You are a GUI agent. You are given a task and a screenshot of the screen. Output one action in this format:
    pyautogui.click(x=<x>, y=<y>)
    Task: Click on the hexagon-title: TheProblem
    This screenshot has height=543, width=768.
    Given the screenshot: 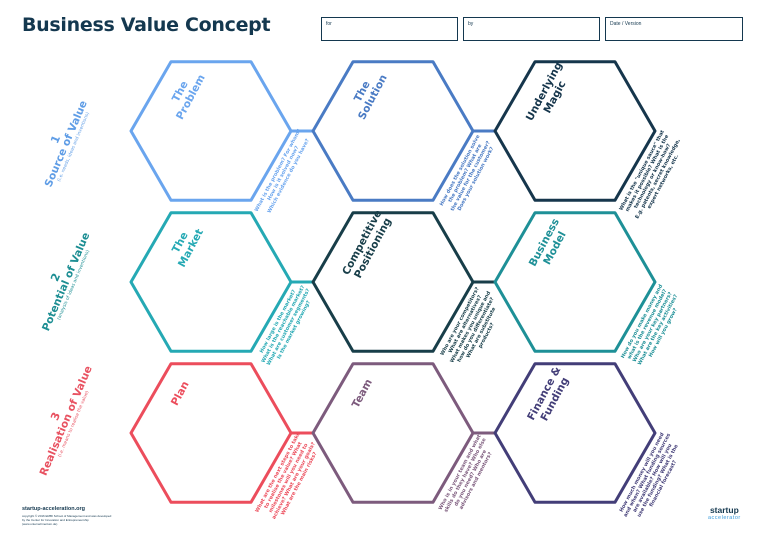 What is the action you would take?
    pyautogui.click(x=185, y=94)
    